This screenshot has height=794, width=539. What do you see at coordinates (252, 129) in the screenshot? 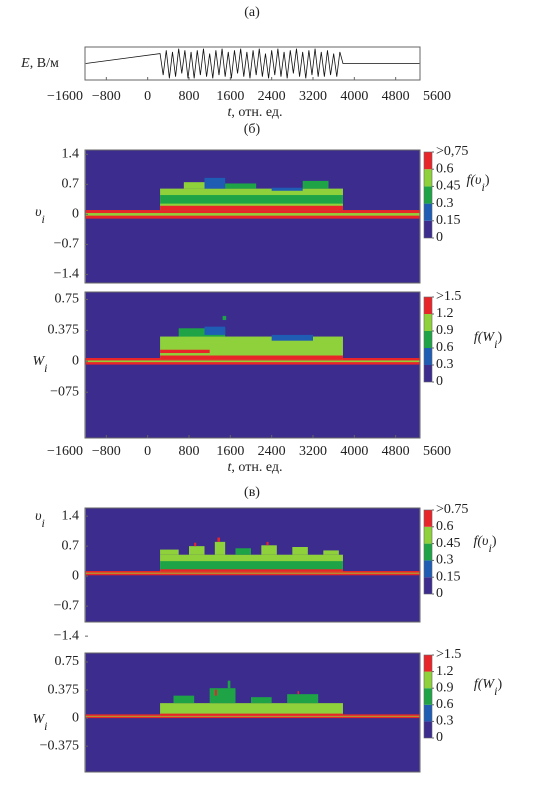
I see `panel-title: (б)` at bounding box center [252, 129].